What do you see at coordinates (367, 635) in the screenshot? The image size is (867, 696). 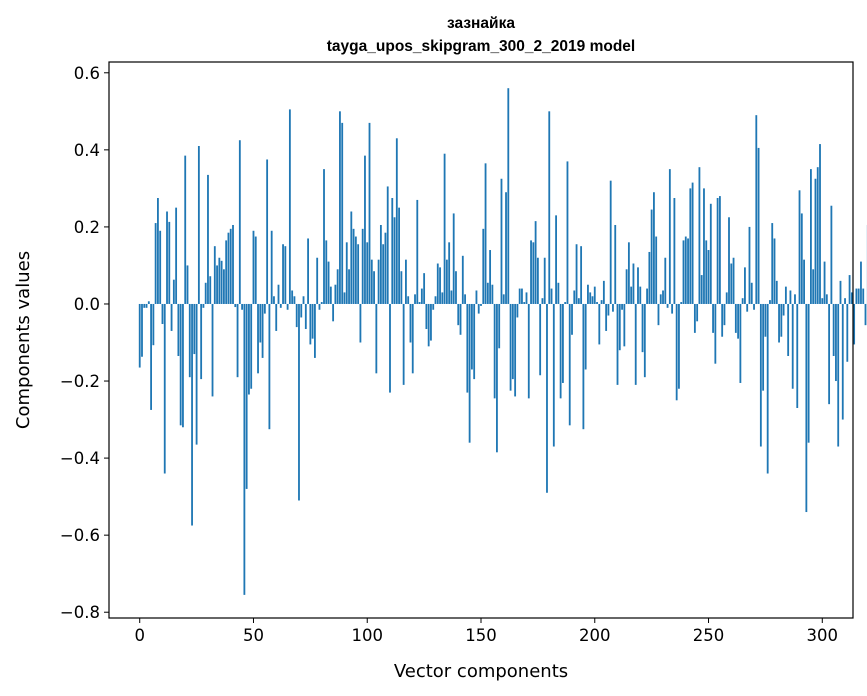 I see `x-tick-label: 100` at bounding box center [367, 635].